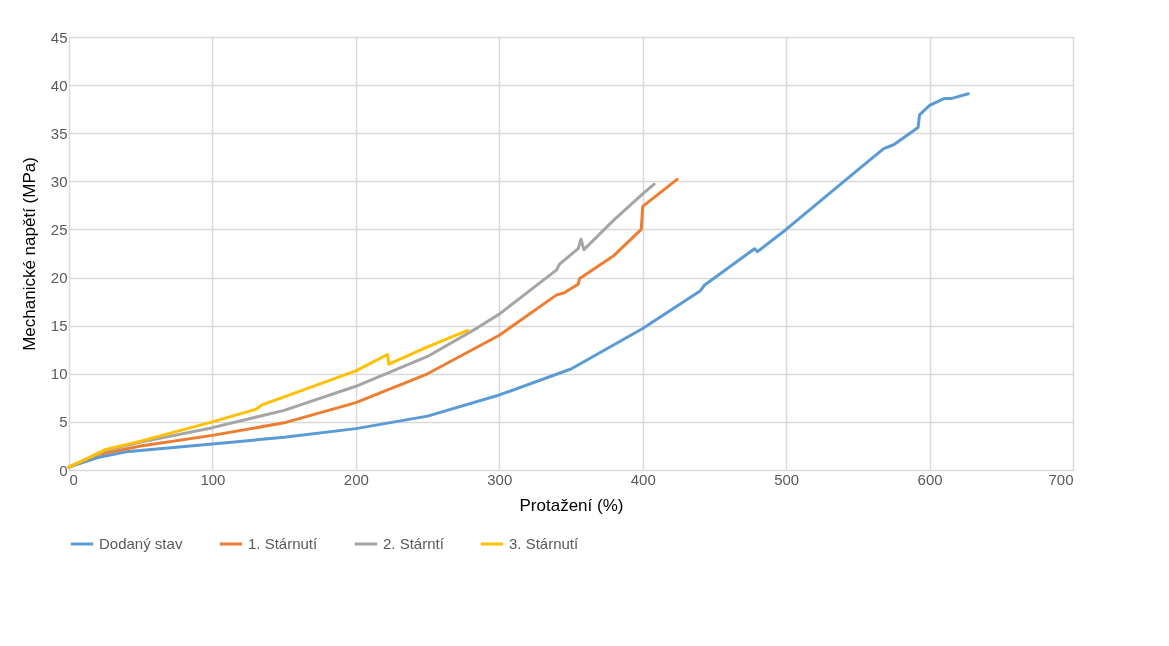 This screenshot has height=646, width=1169. I want to click on y-tick-label: 30, so click(59, 181).